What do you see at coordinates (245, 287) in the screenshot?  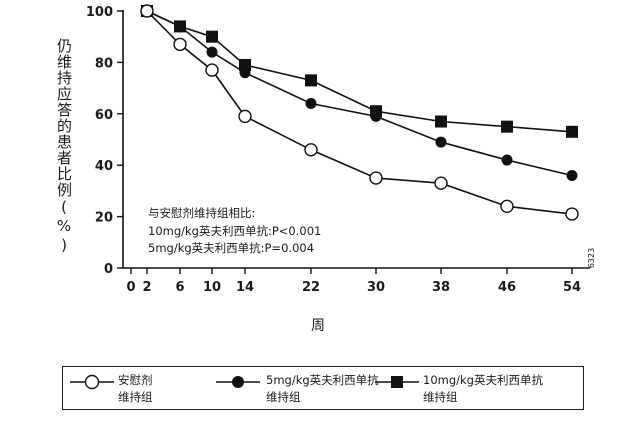 I see `x-tick-label: 14` at bounding box center [245, 287].